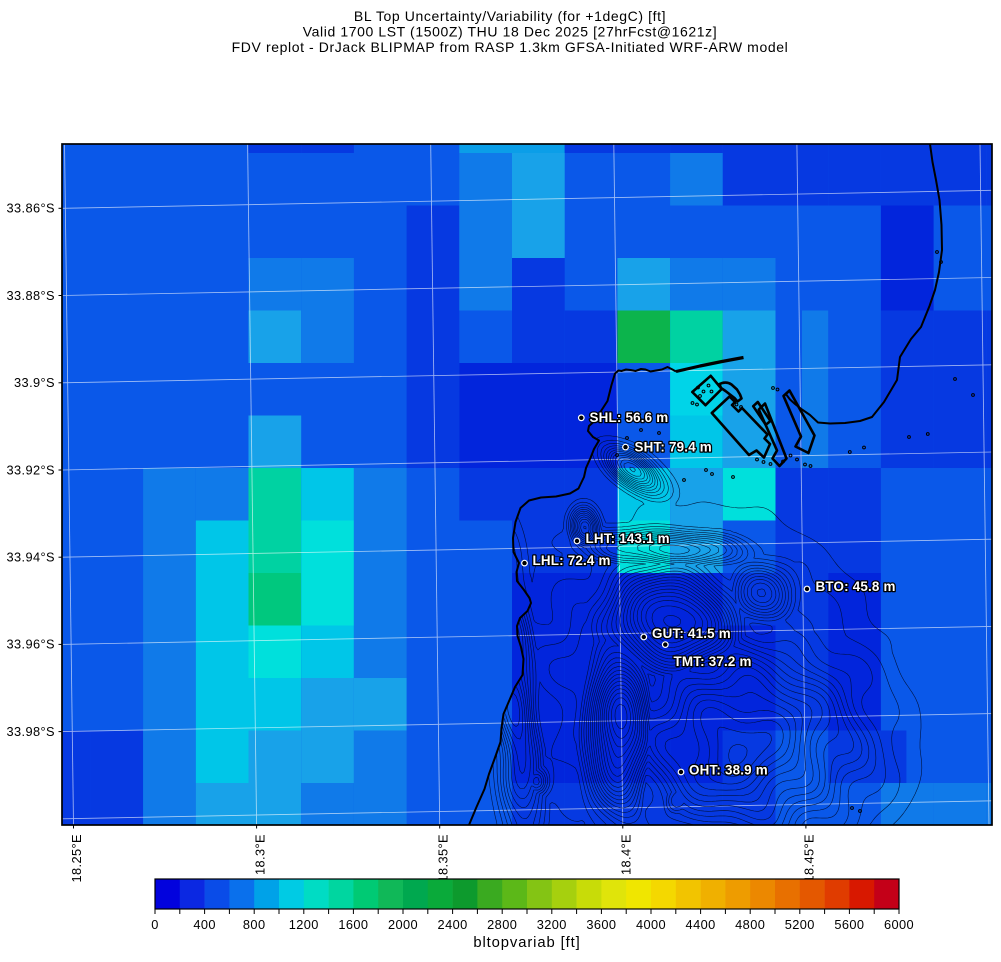 The width and height of the screenshot is (1001, 962). Describe the element at coordinates (673, 447) in the screenshot. I see `svg-text: SHT: 79.4 m` at that location.